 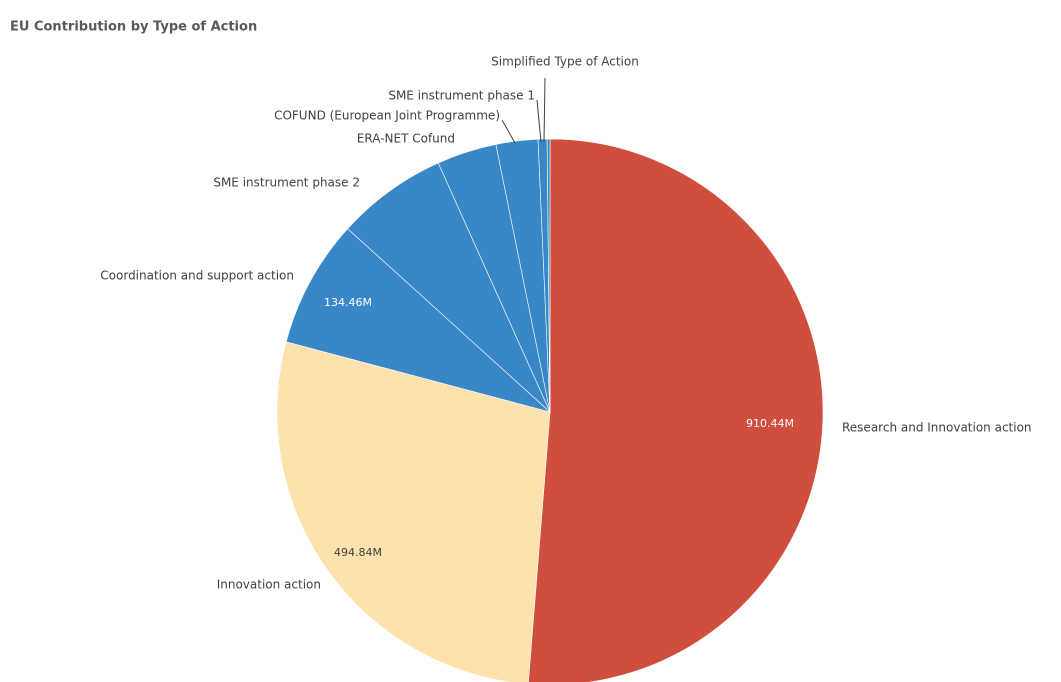 What do you see at coordinates (770, 423) in the screenshot?
I see `value-label: 910.44M` at bounding box center [770, 423].